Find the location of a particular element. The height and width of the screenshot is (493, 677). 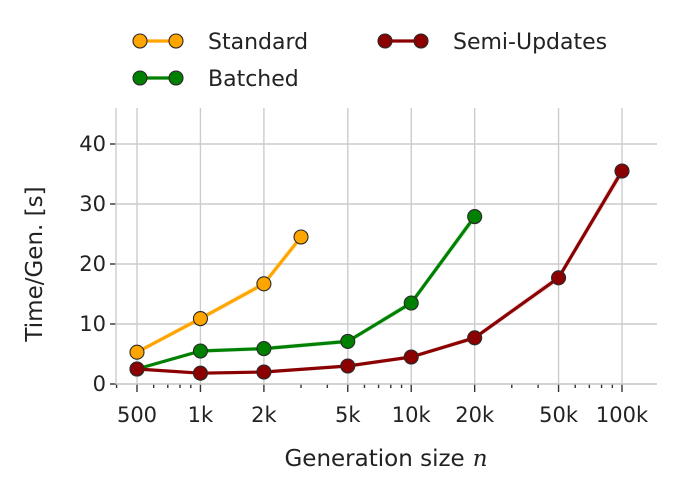

legend-item-standard: Standard is located at coordinates (220, 42).